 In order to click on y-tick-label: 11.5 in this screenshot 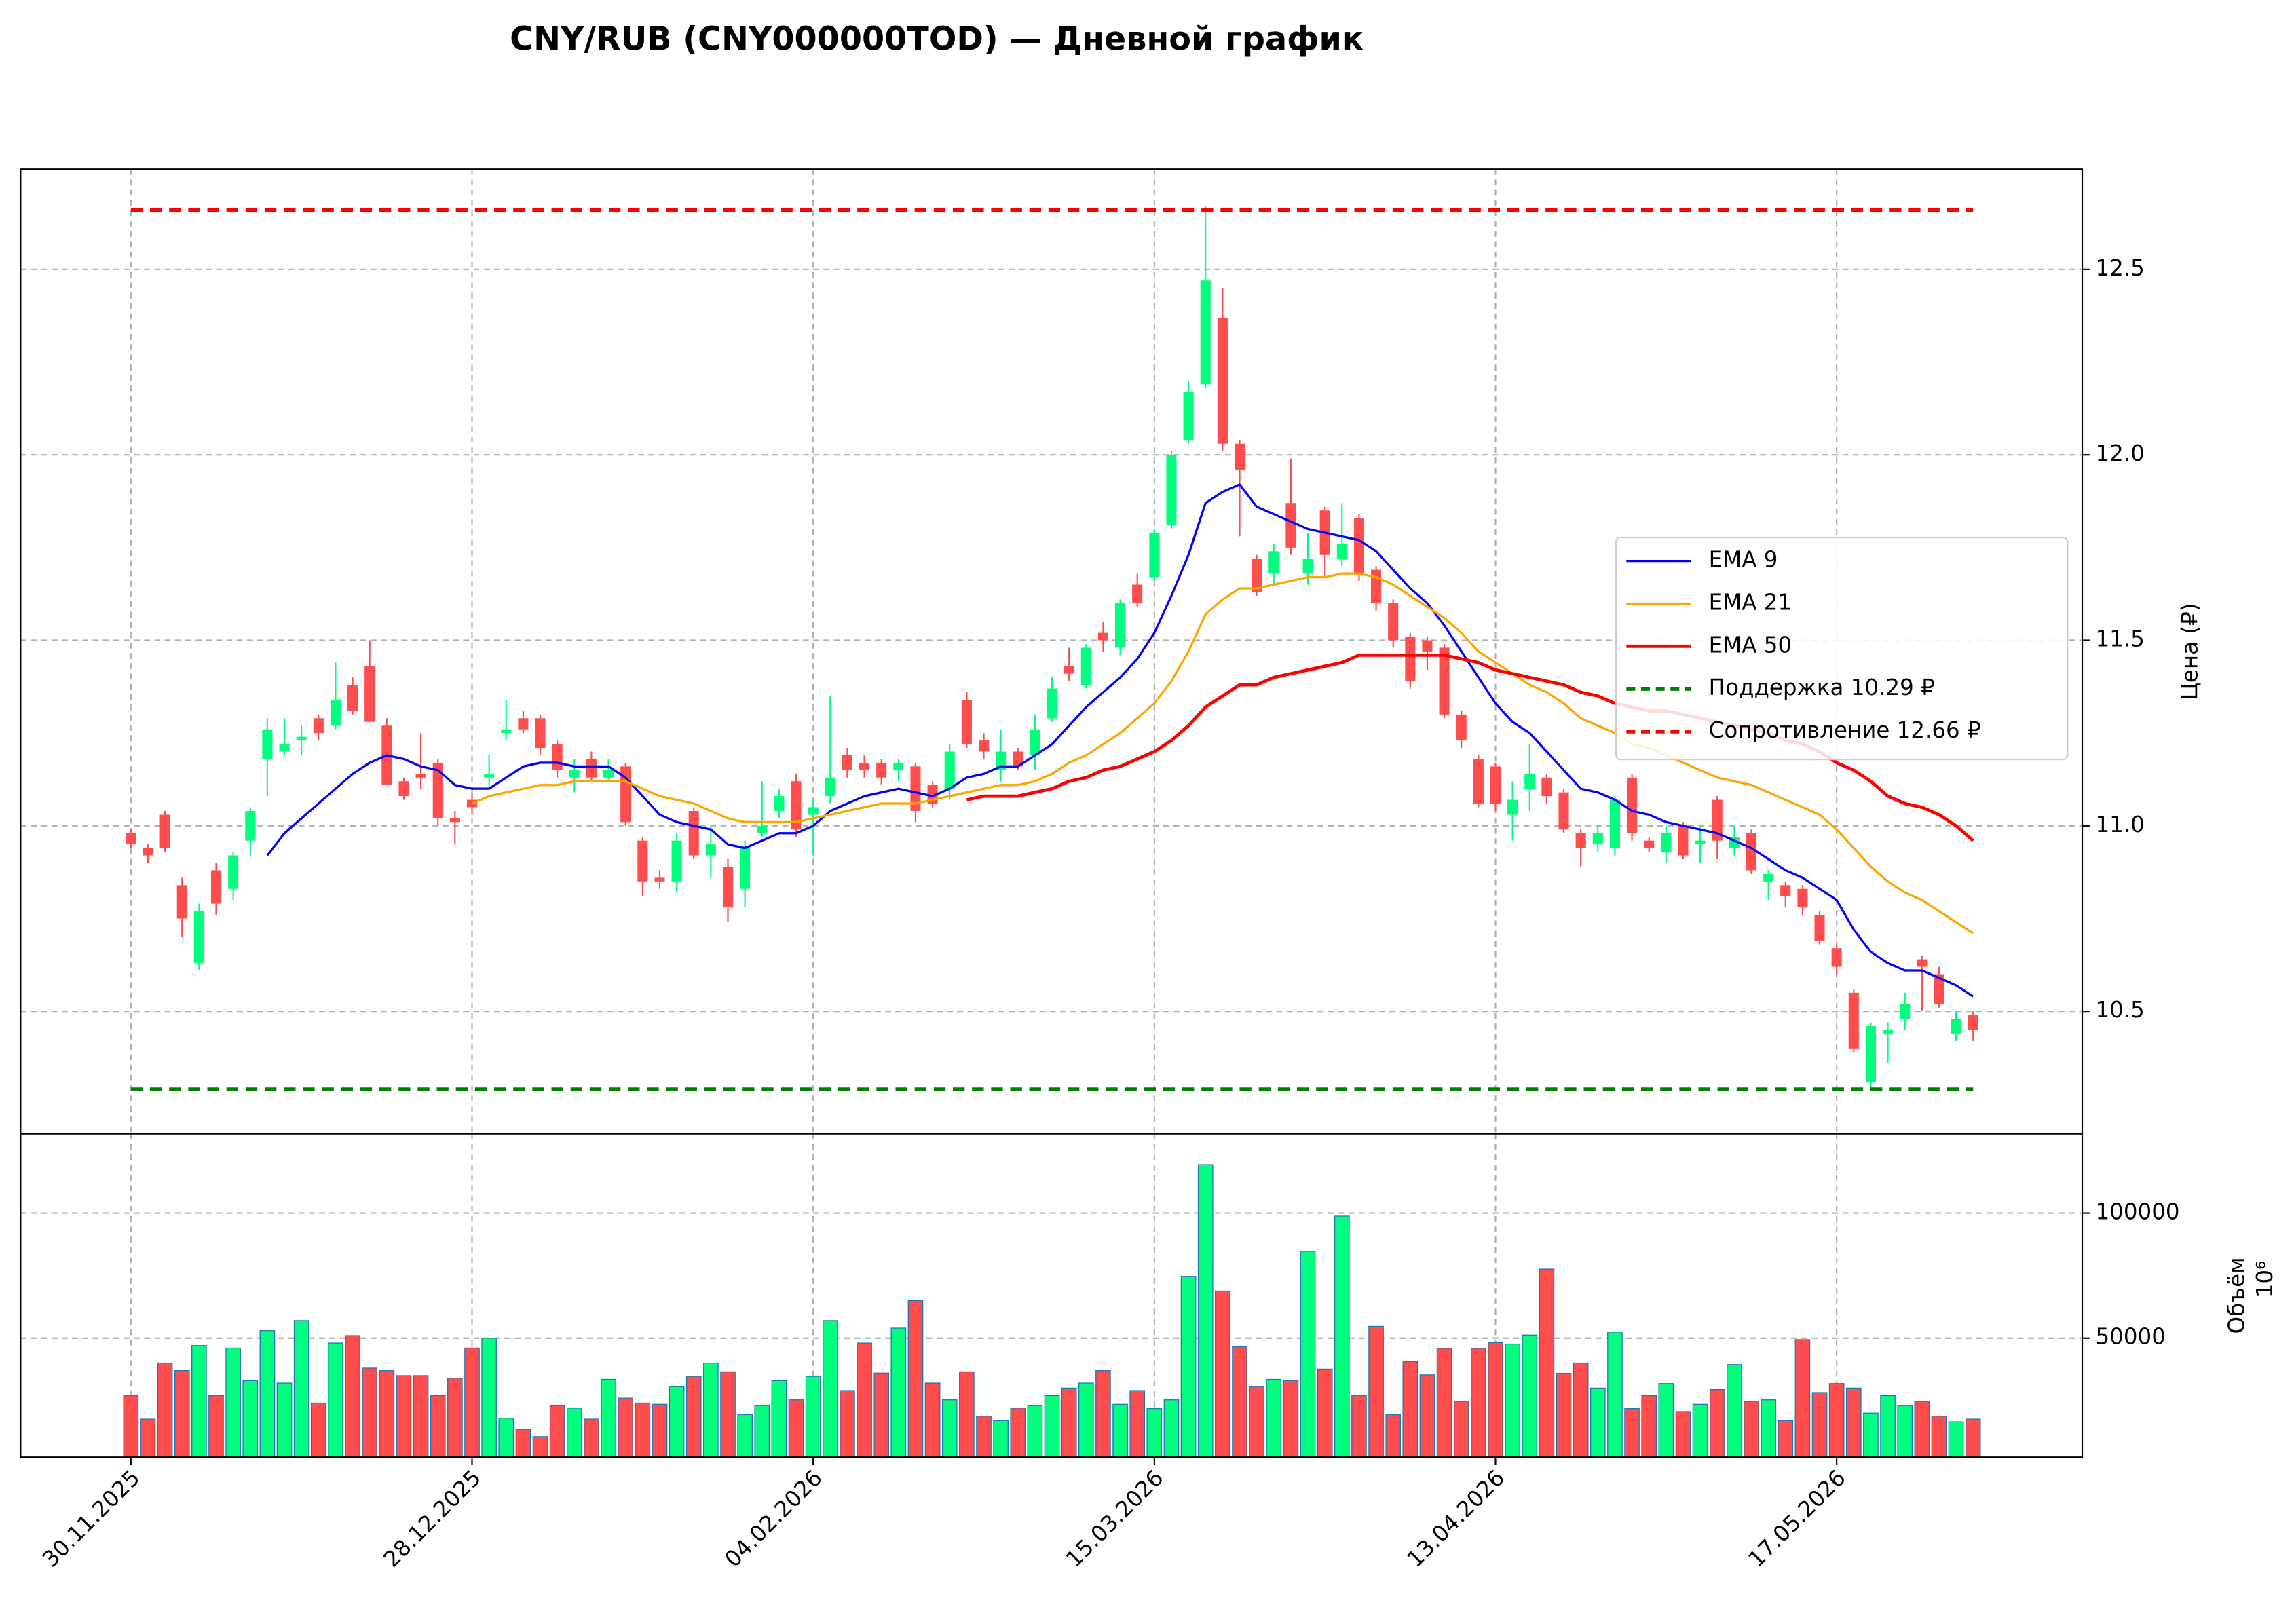, I will do `click(2119, 639)`.